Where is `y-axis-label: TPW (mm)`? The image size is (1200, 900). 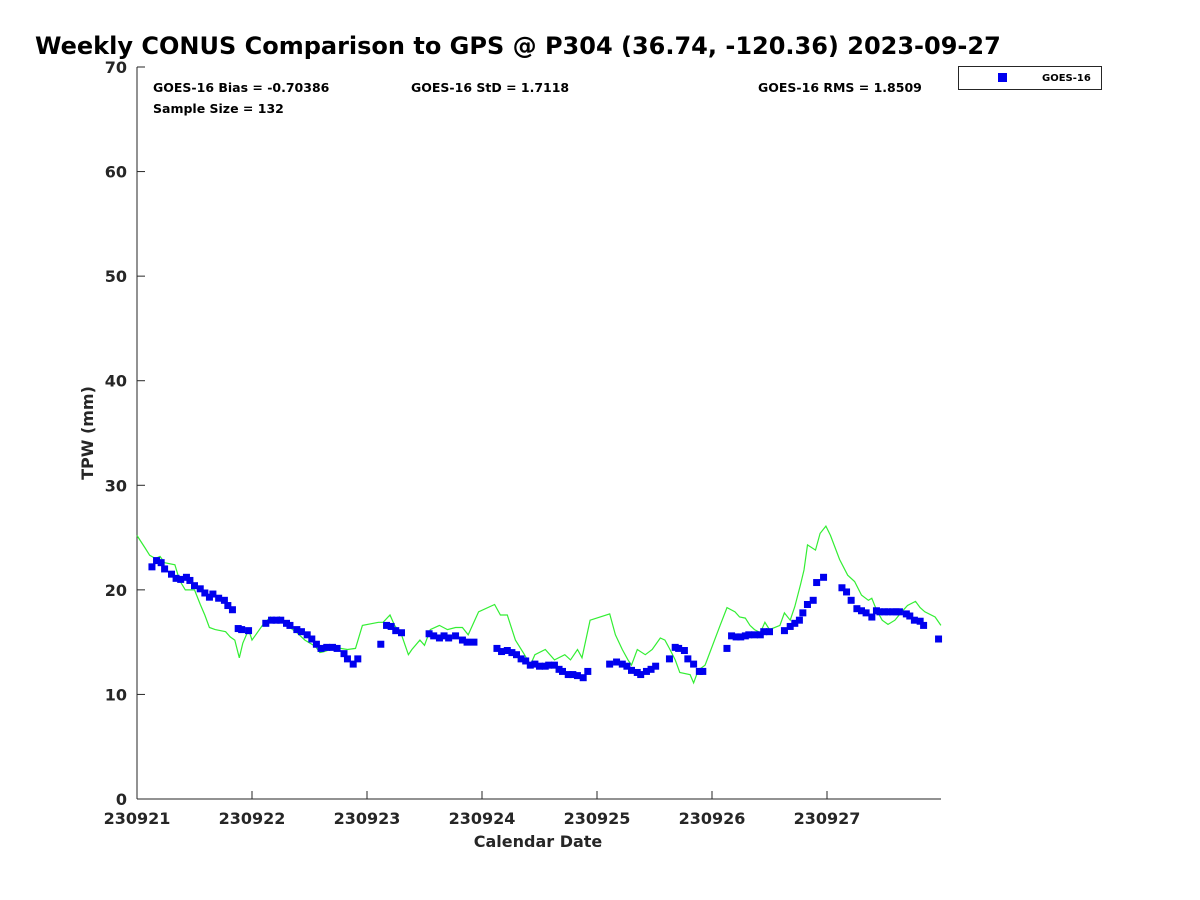 y-axis-label: TPW (mm) is located at coordinates (87, 433).